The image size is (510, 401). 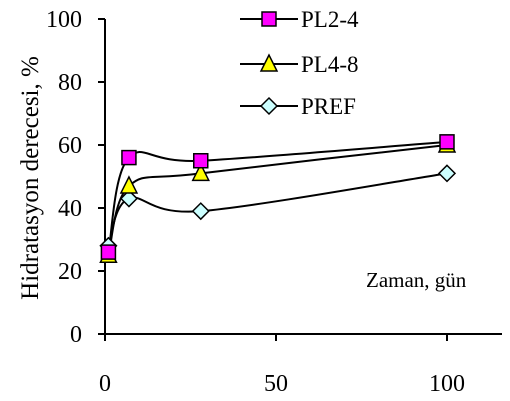 What do you see at coordinates (328, 106) in the screenshot?
I see `legend-label: PREF` at bounding box center [328, 106].